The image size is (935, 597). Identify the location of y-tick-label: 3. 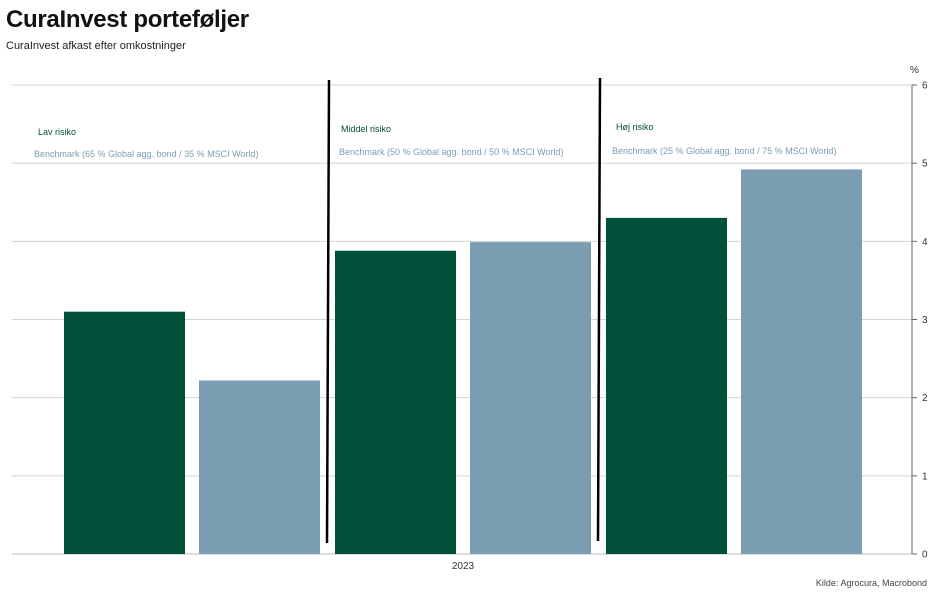
(925, 320).